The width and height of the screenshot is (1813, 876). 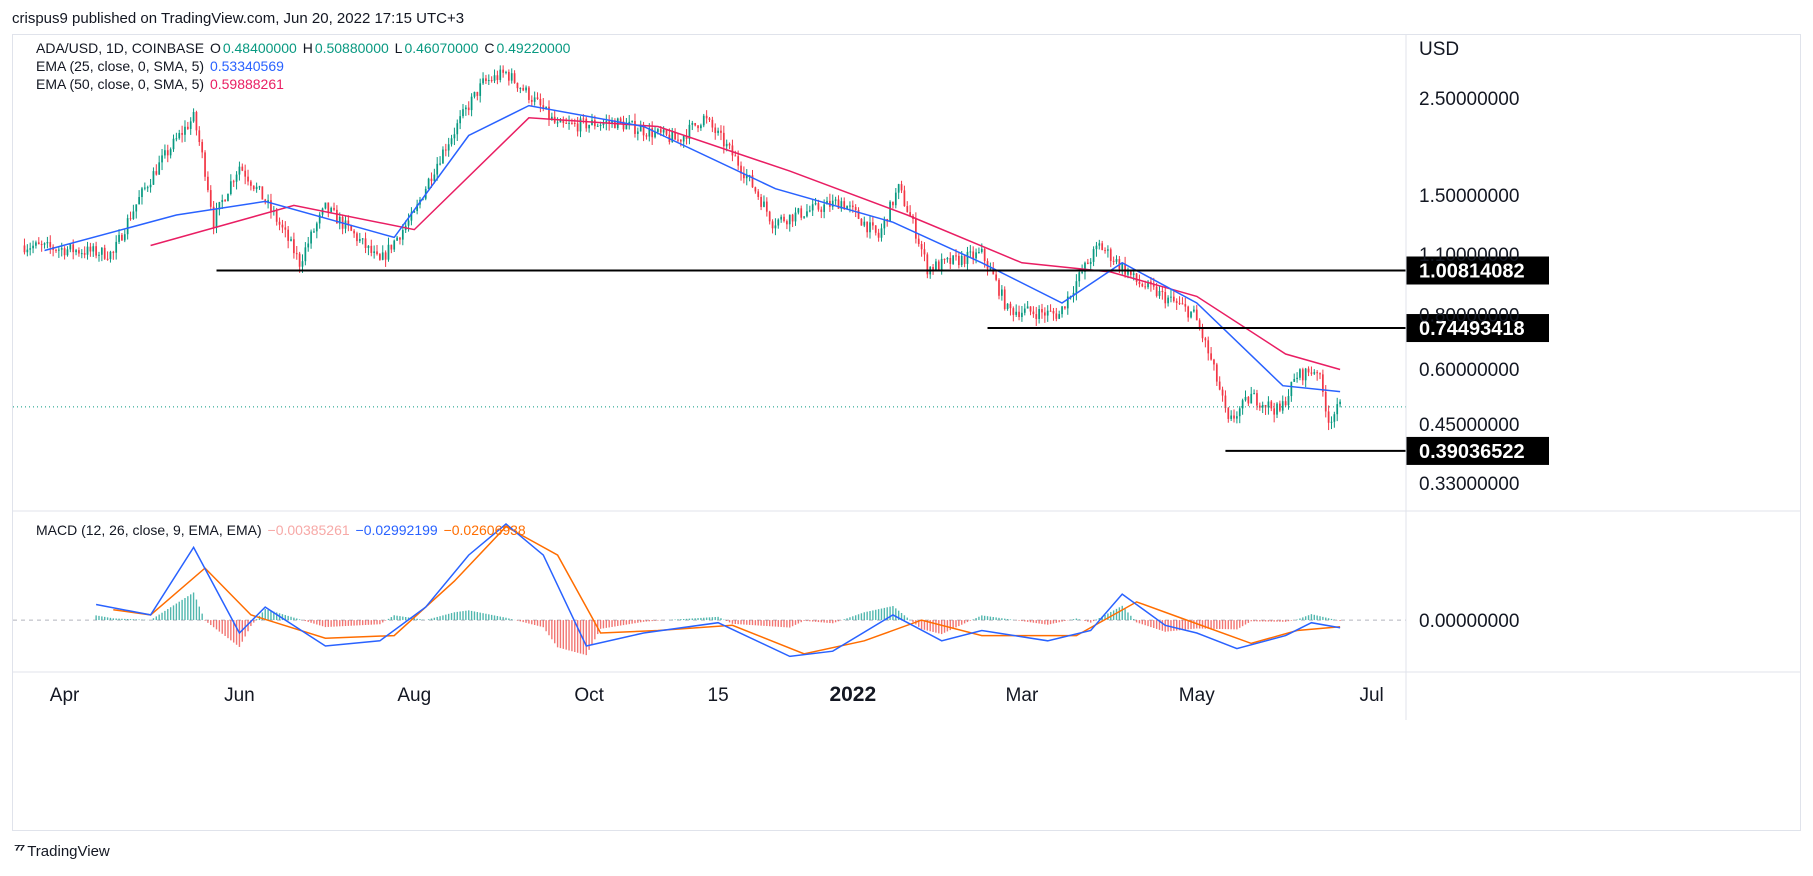 What do you see at coordinates (120, 66) in the screenshot?
I see `ema25-label: EMA (25, close, 0, SMA, 5)` at bounding box center [120, 66].